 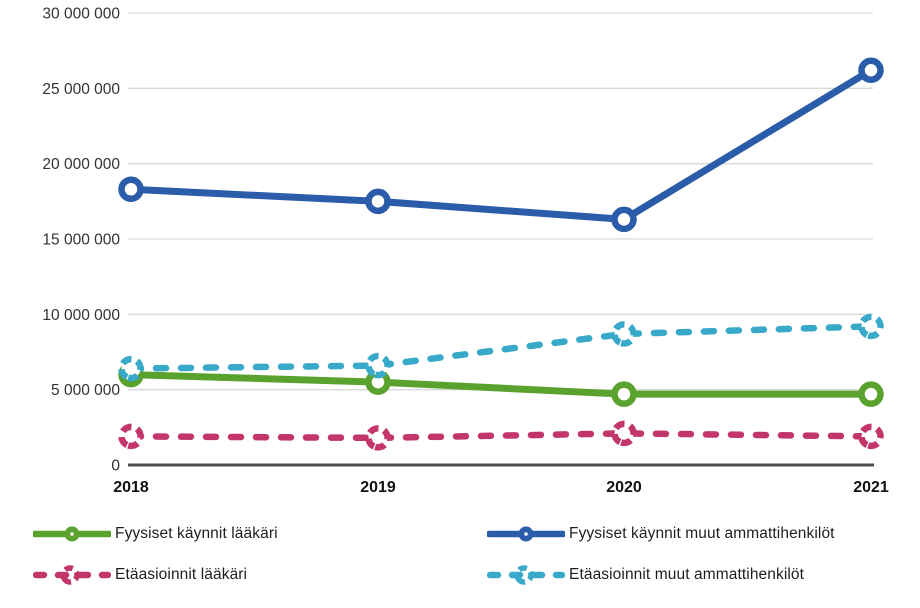 I want to click on legend-item-fyysiset-kaynnit-muut-ammattihenkilot: Fyysiset käynnit muut ammattihenkilöt, so click(x=690, y=534).